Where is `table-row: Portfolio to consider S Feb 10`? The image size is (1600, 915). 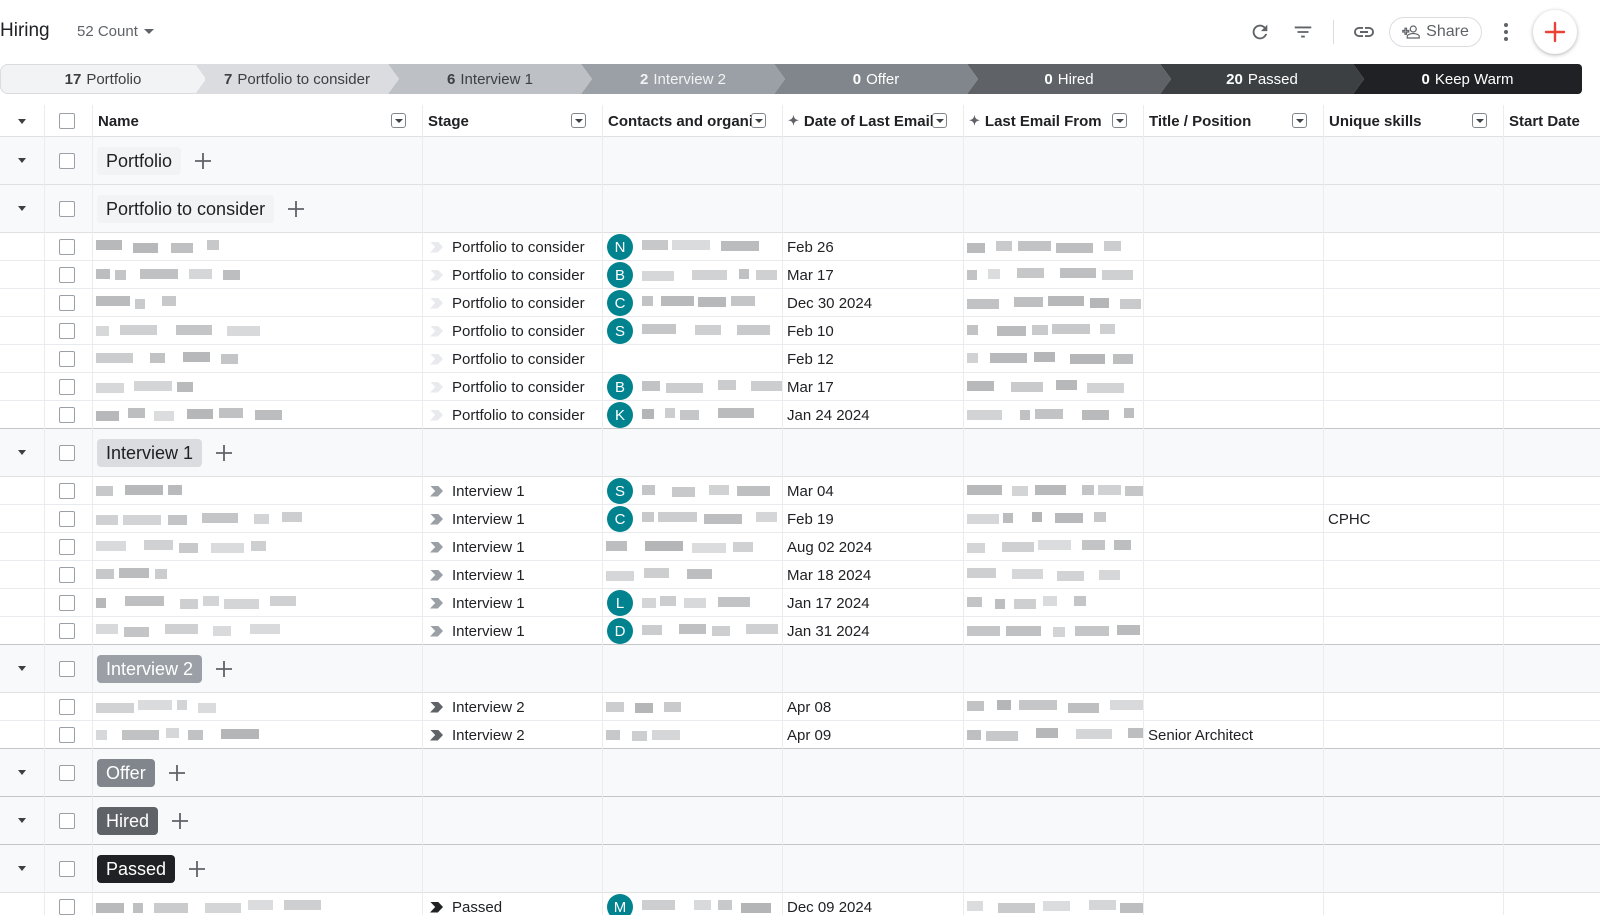
table-row: Portfolio to consider S Feb 10 is located at coordinates (800, 331).